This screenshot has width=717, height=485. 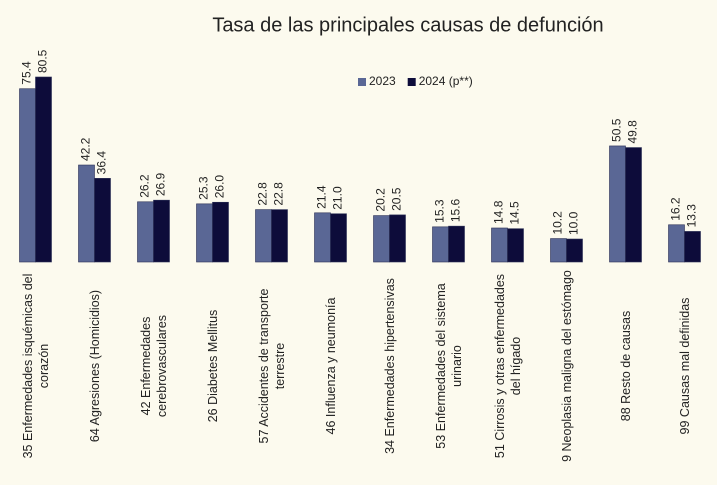 I want to click on x-tick-label: 42 Enfermedades cerebrovasculares, so click(x=153, y=366).